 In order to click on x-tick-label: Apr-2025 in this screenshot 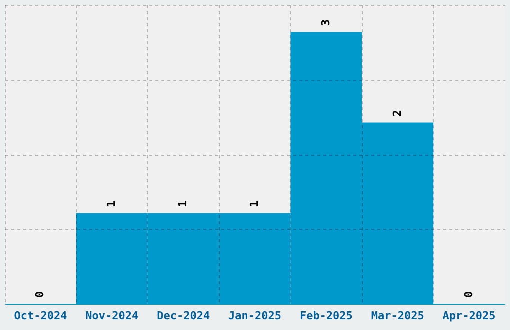, I will do `click(469, 316)`.